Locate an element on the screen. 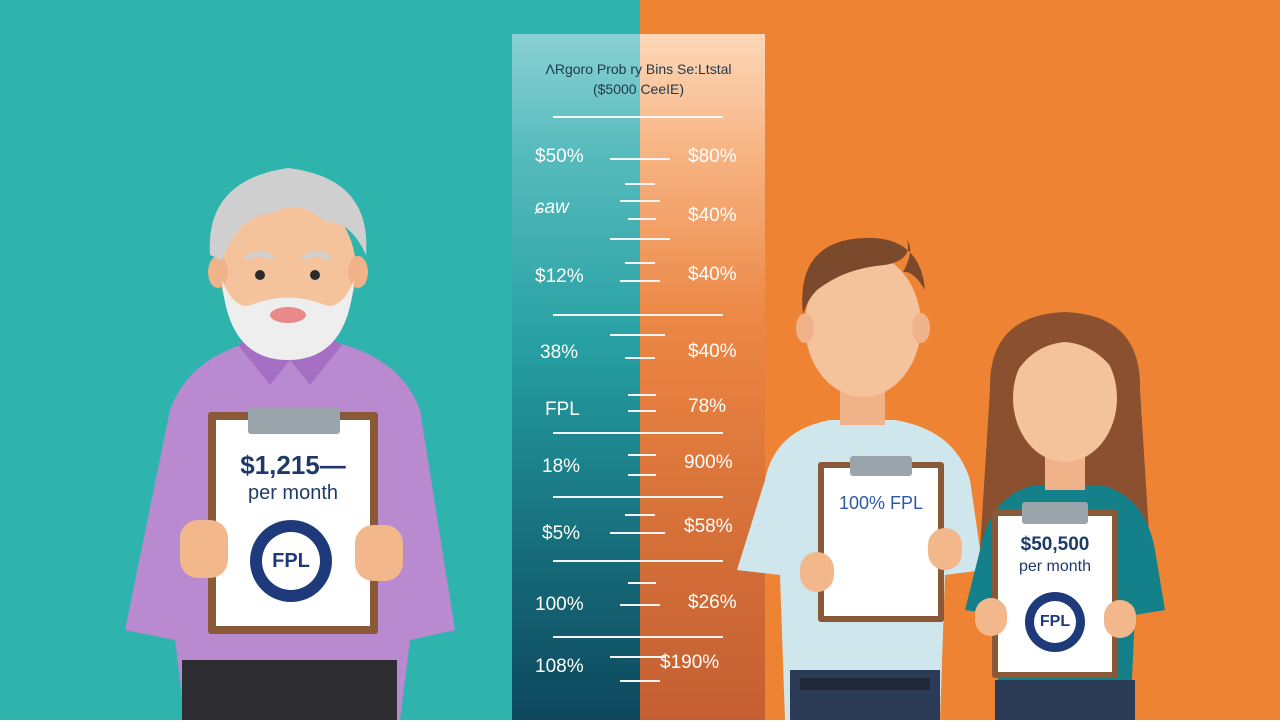 This screenshot has width=1280, height=725. young-woman-right-hand is located at coordinates (1120, 619).